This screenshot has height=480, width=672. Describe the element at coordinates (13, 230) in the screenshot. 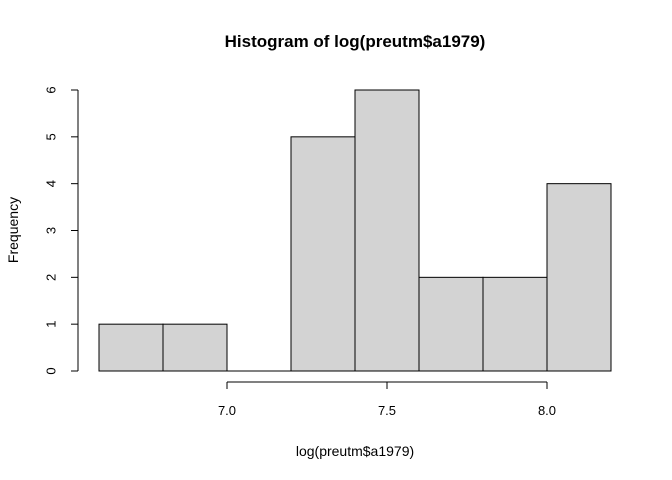

I see `y-axis-label: Frequency` at that location.